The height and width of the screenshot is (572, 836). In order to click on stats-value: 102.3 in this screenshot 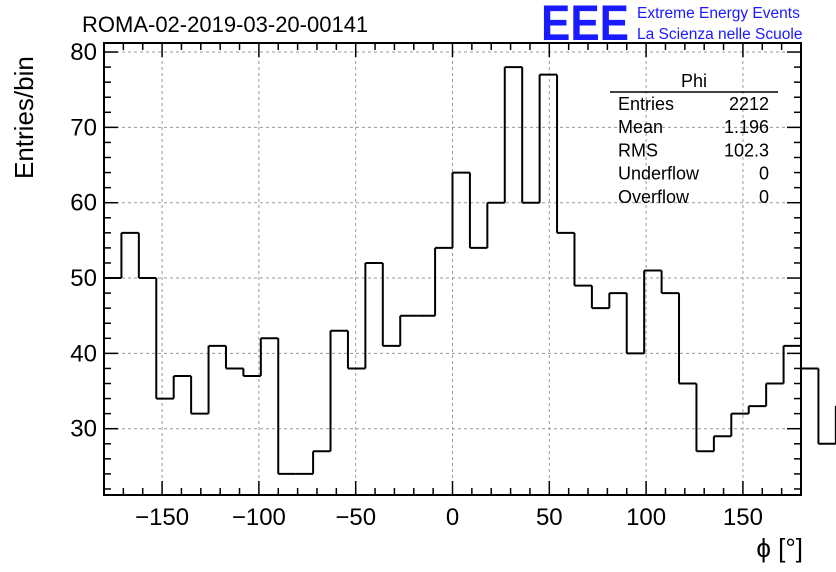, I will do `click(746, 150)`.